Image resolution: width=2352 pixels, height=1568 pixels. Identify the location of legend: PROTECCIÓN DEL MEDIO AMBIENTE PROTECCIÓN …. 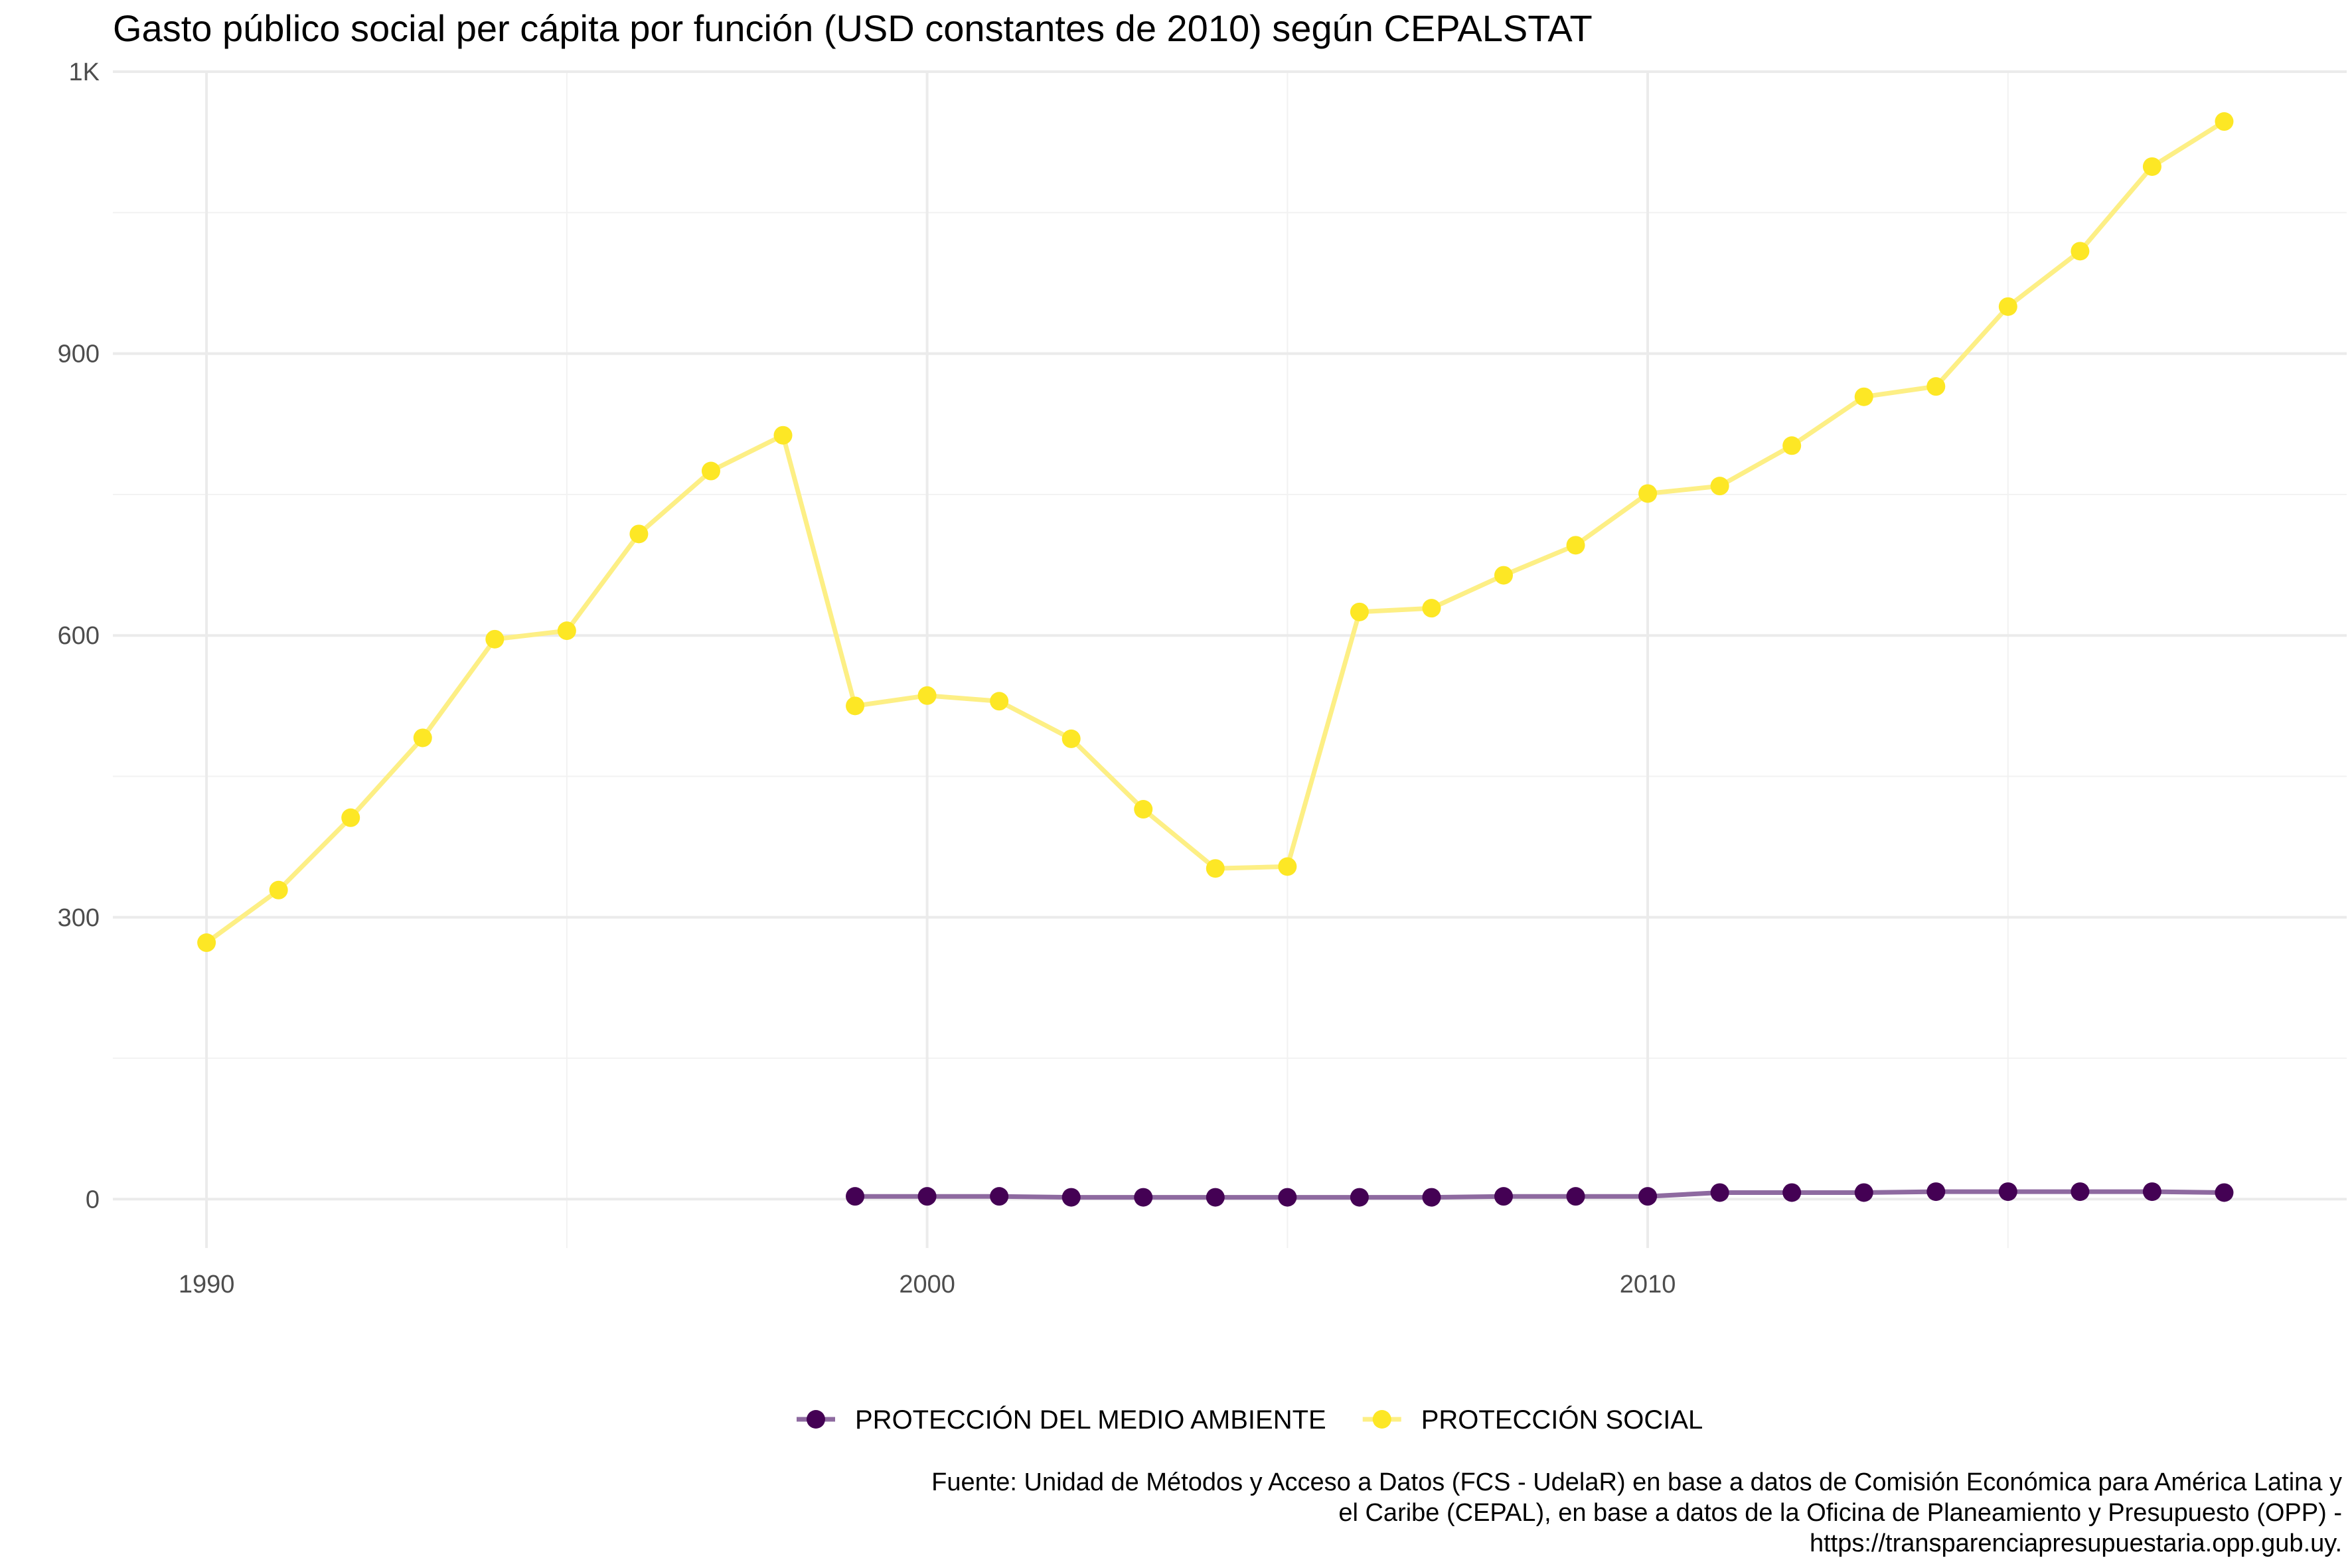
(1250, 1420).